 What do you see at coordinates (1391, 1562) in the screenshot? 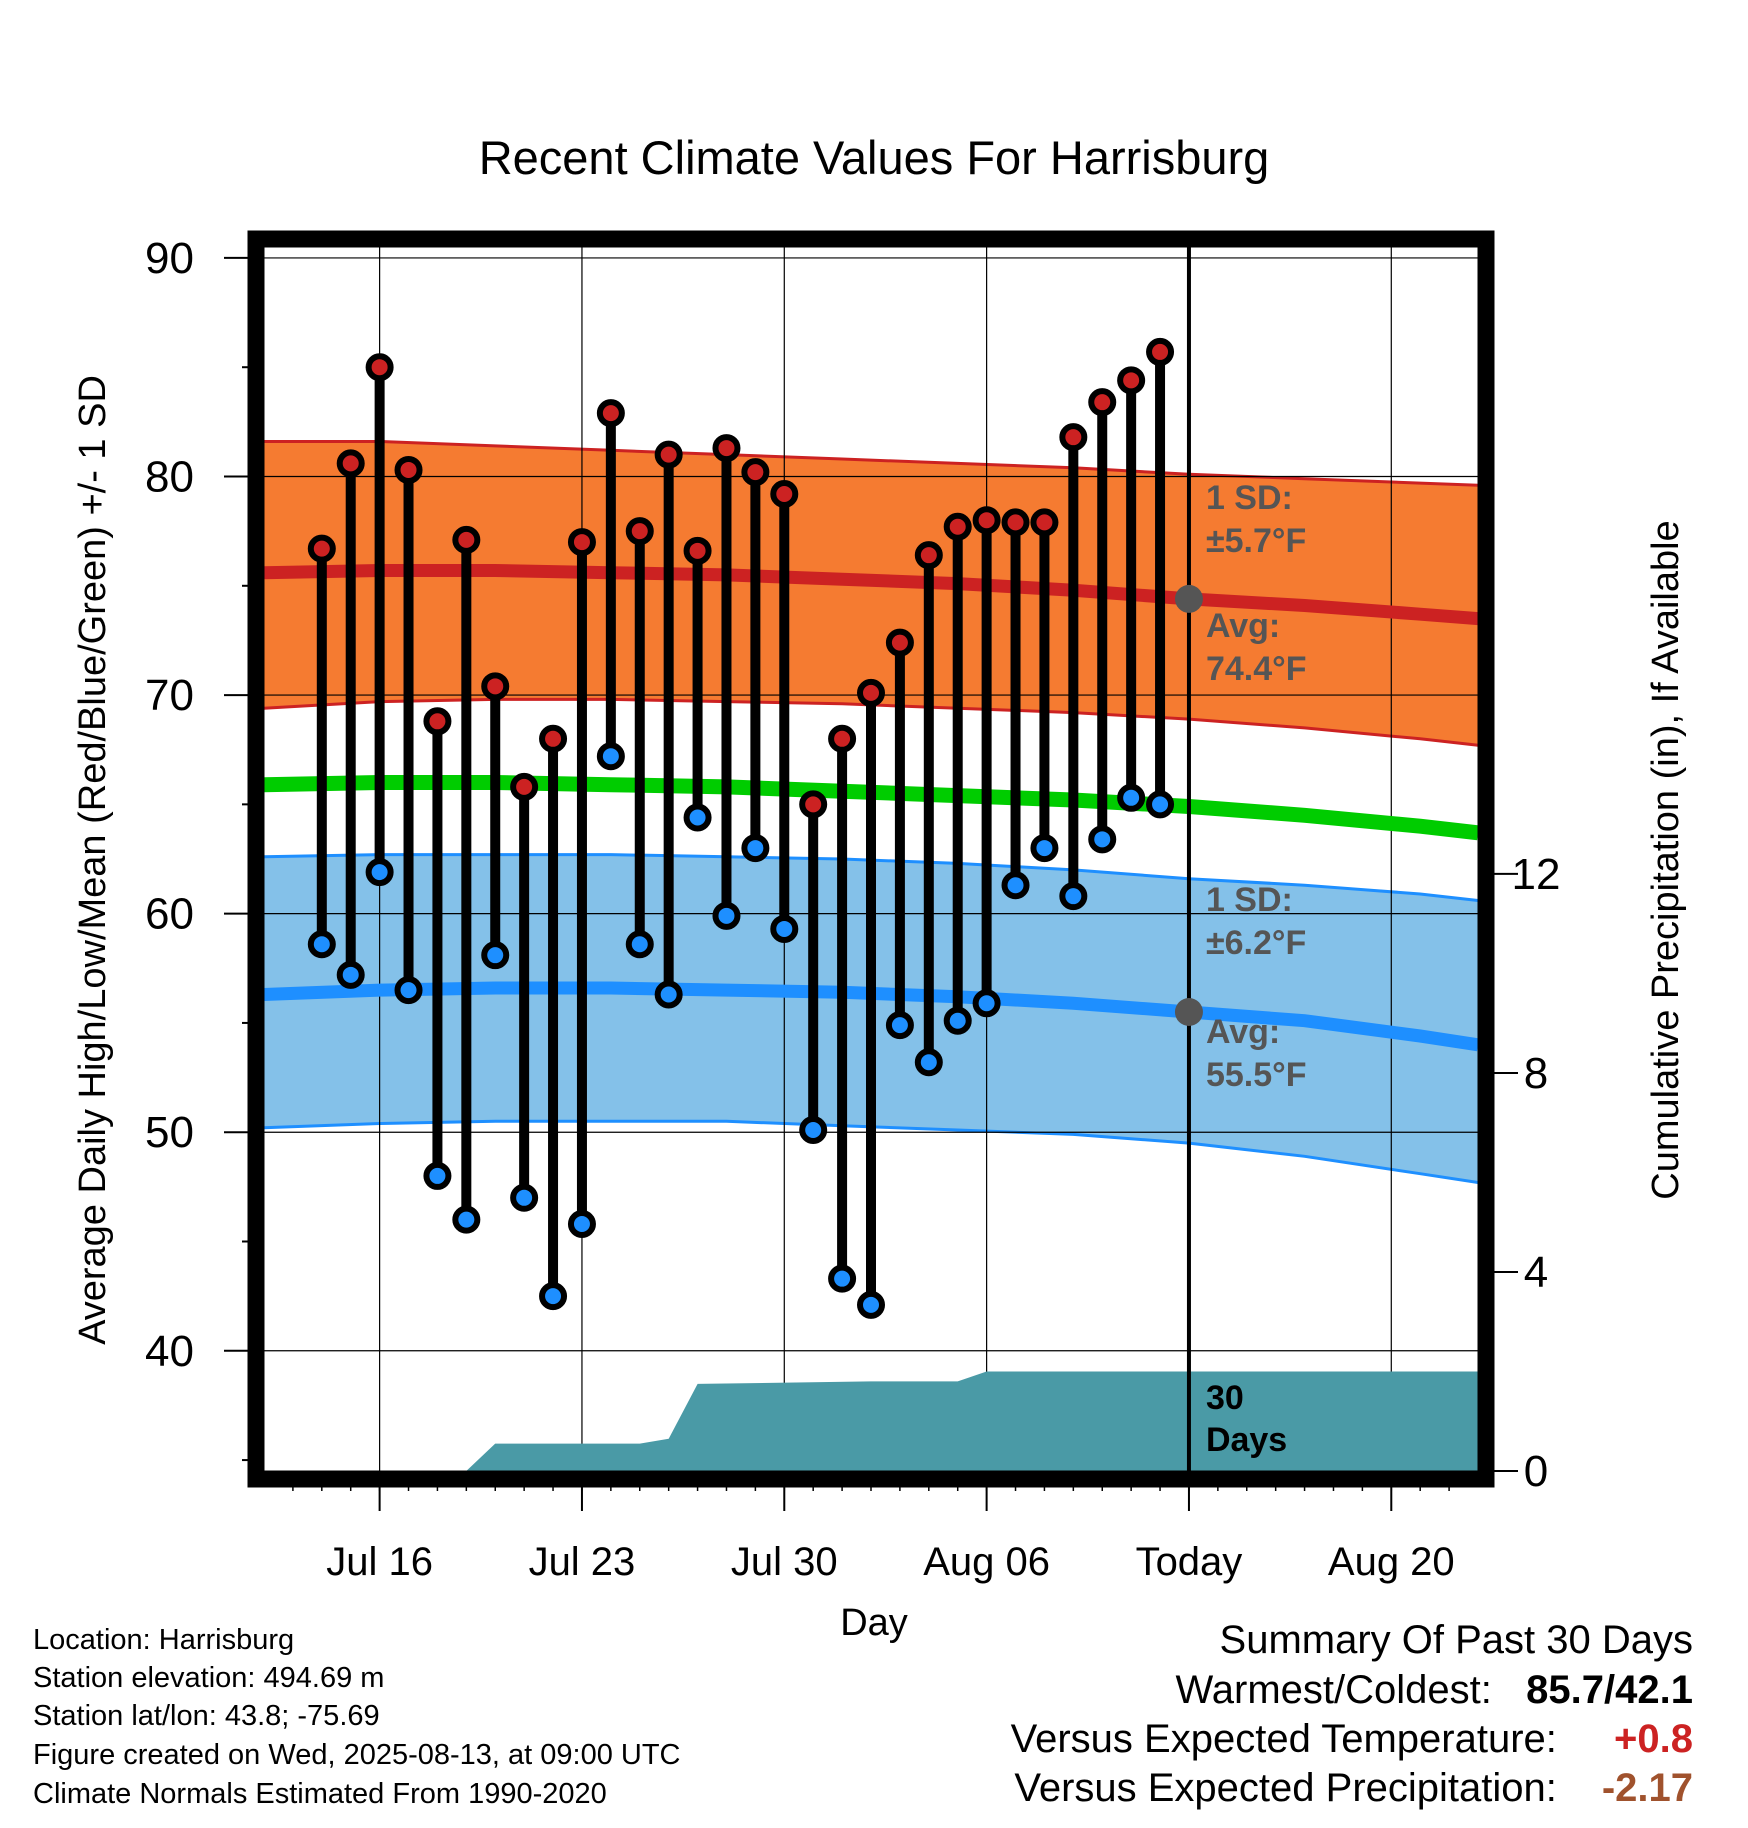
I see `x-tick-label: Aug 20` at bounding box center [1391, 1562].